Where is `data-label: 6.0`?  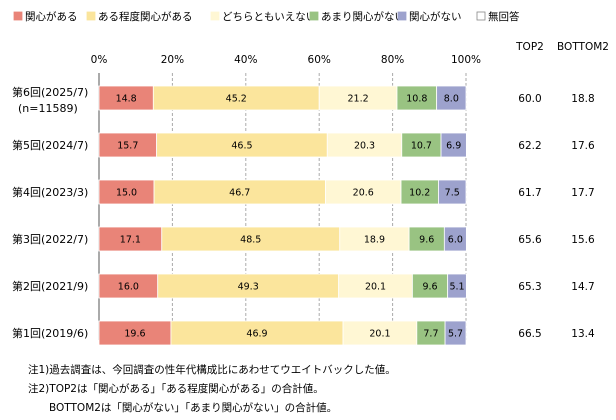
data-label: 6.0 is located at coordinates (455, 240).